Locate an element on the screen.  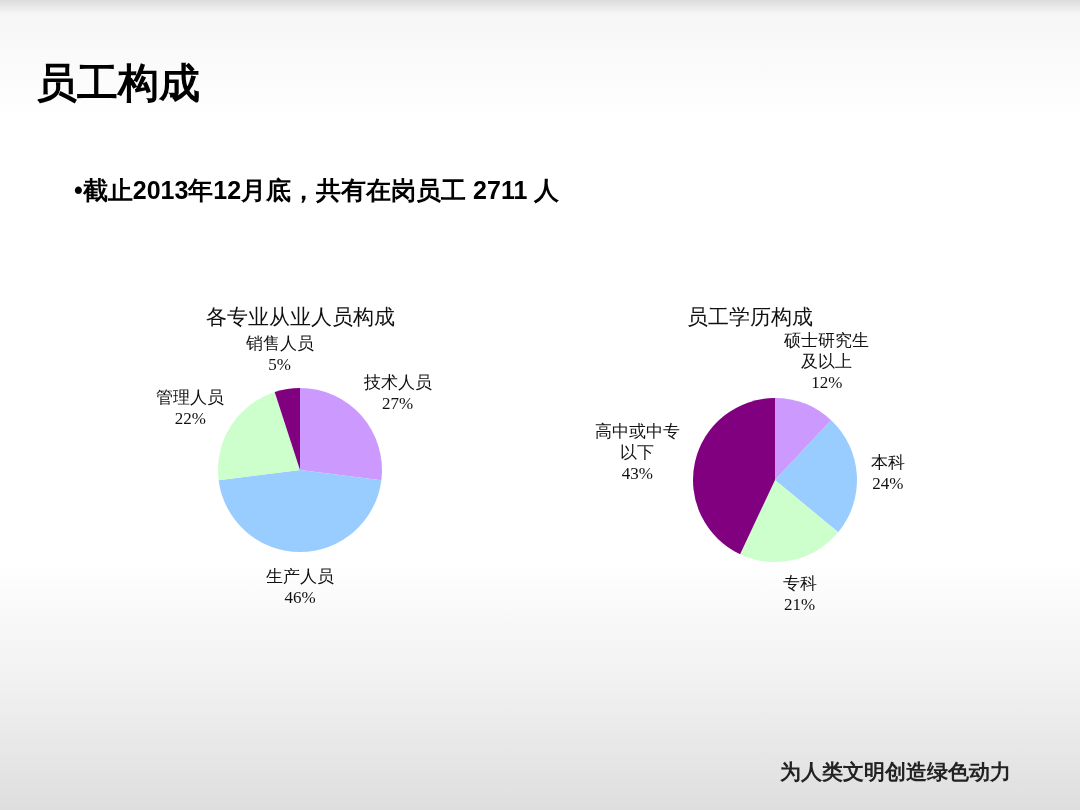
slice-label: 技术人员 is located at coordinates (397, 382).